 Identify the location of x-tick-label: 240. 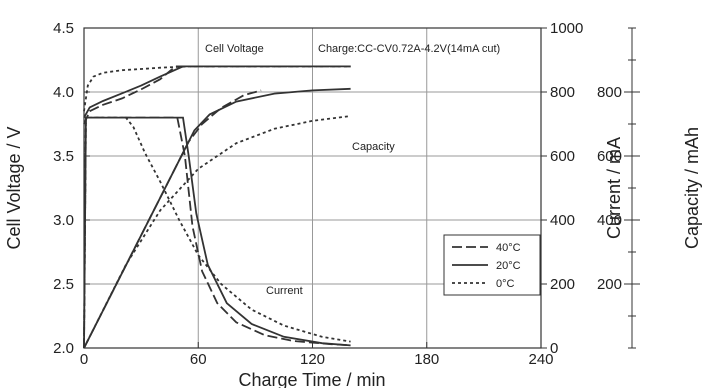
(540, 359).